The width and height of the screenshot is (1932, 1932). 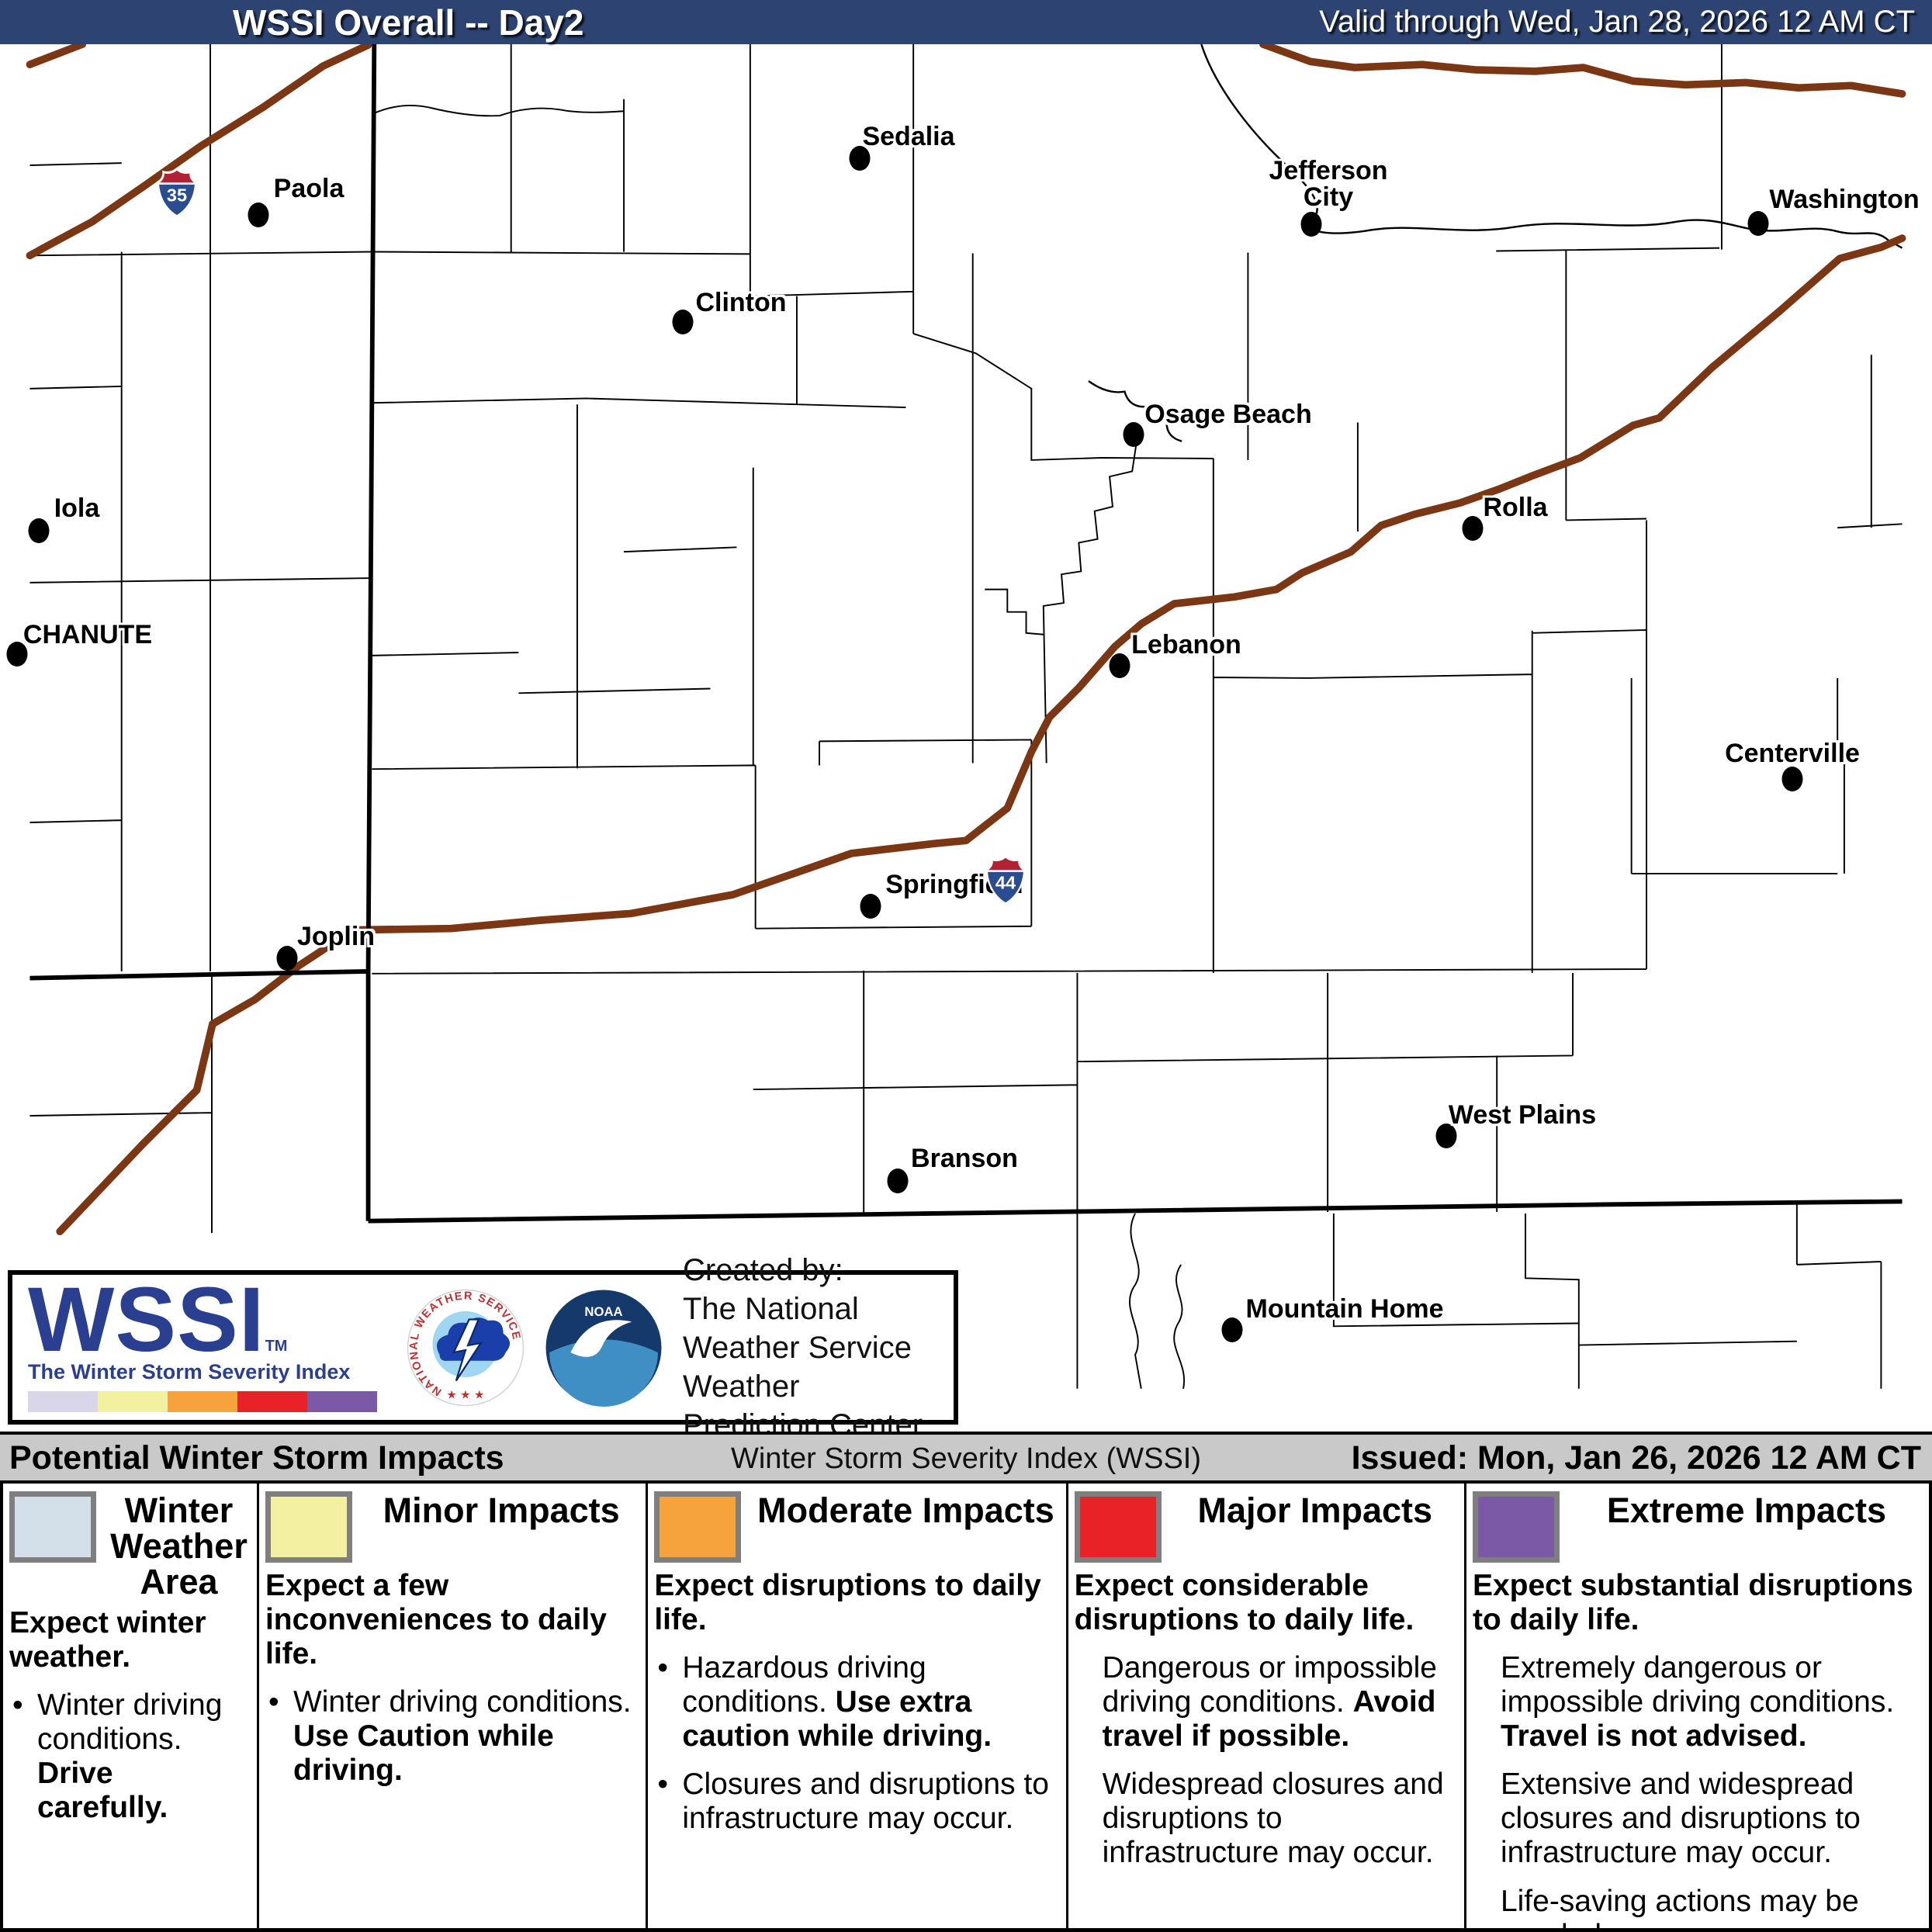 I want to click on moderate-impacts-swatch, so click(x=698, y=1527).